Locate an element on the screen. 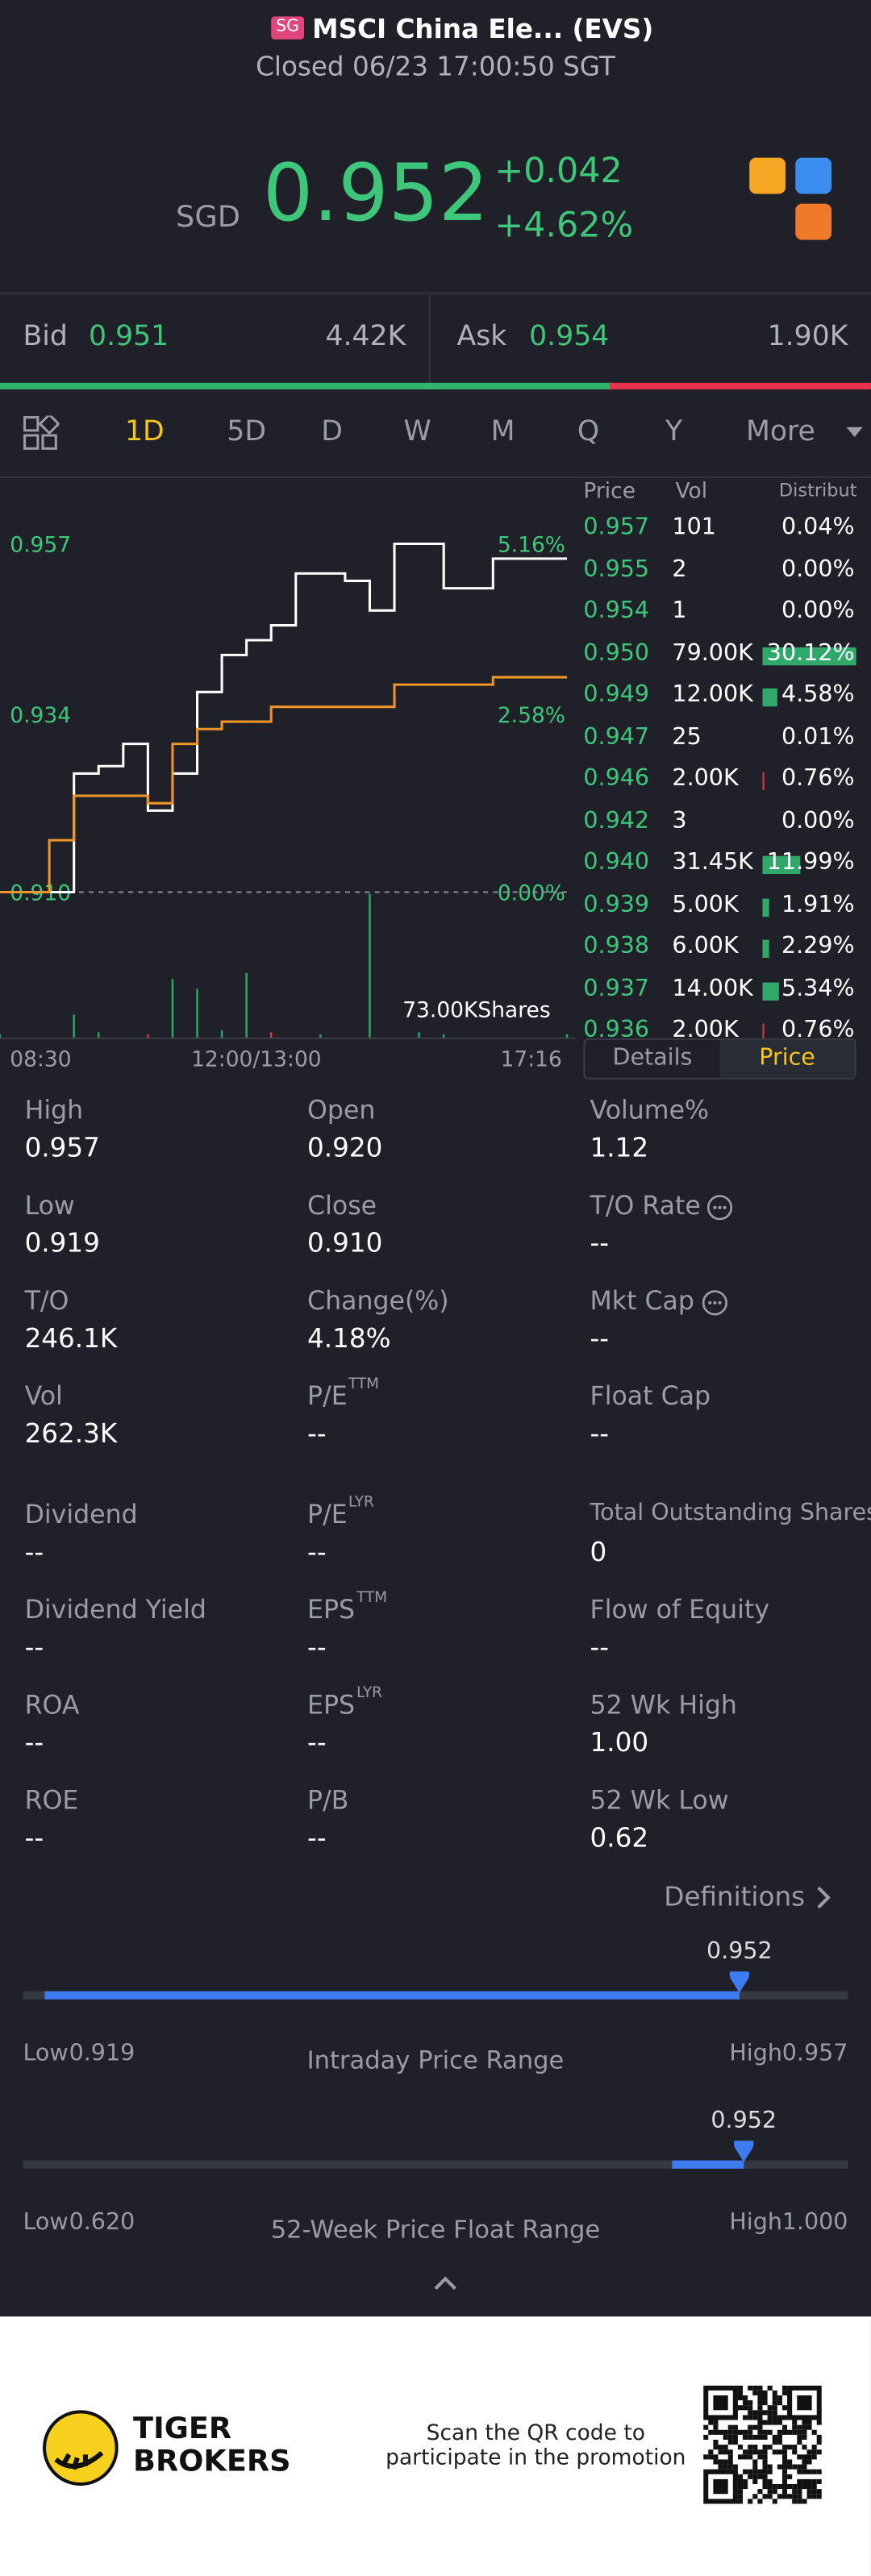  y-tick-label: 0.934 is located at coordinates (40, 716).